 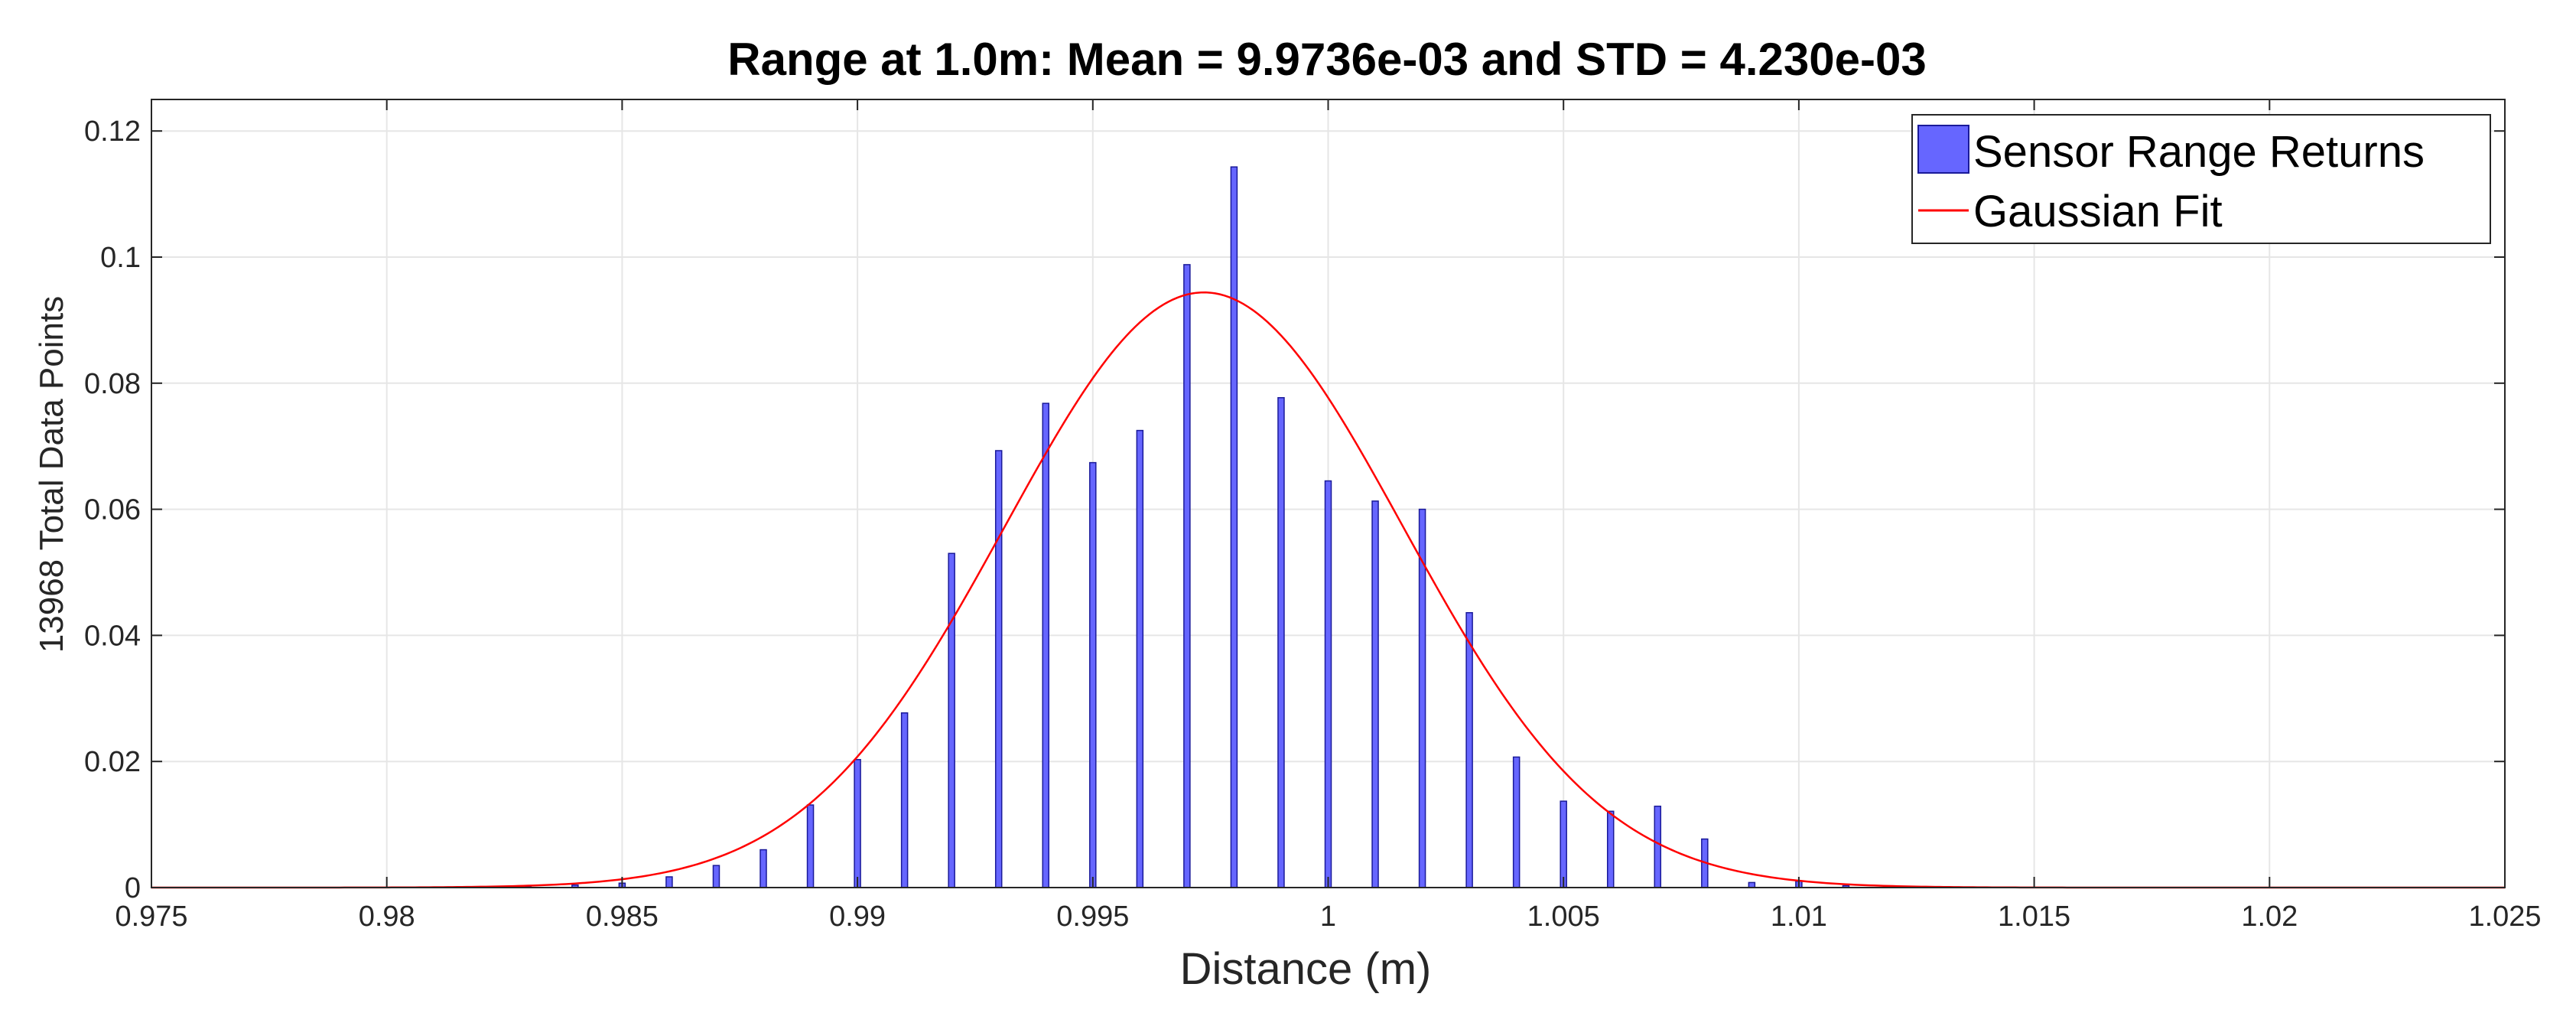 I want to click on x-tick-label: 0.99, so click(x=857, y=917).